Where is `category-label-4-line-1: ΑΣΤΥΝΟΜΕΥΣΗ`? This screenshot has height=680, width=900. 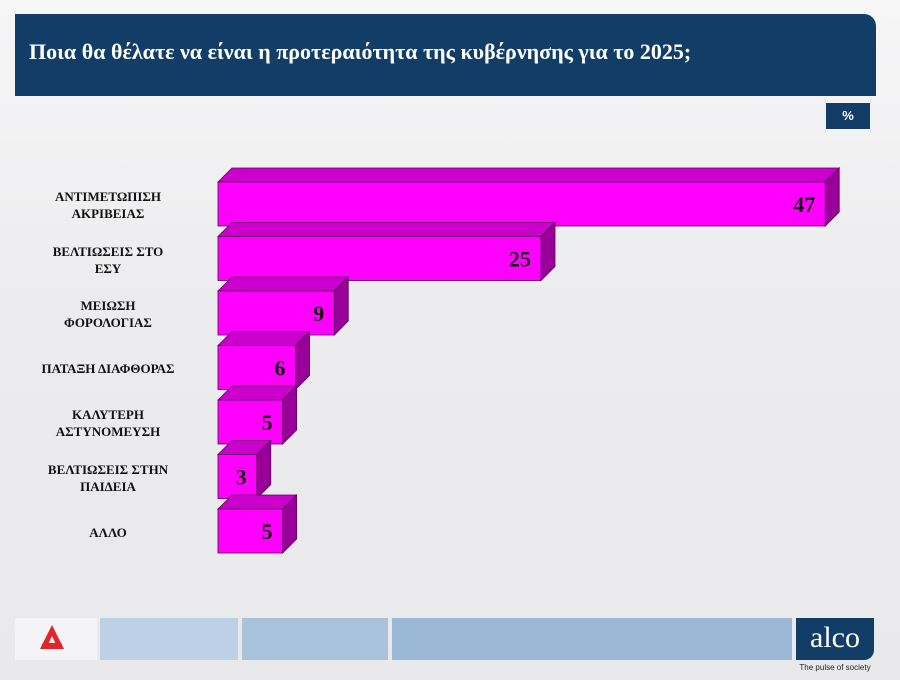 category-label-4-line-1: ΑΣΤΥΝΟΜΕΥΣΗ is located at coordinates (108, 431).